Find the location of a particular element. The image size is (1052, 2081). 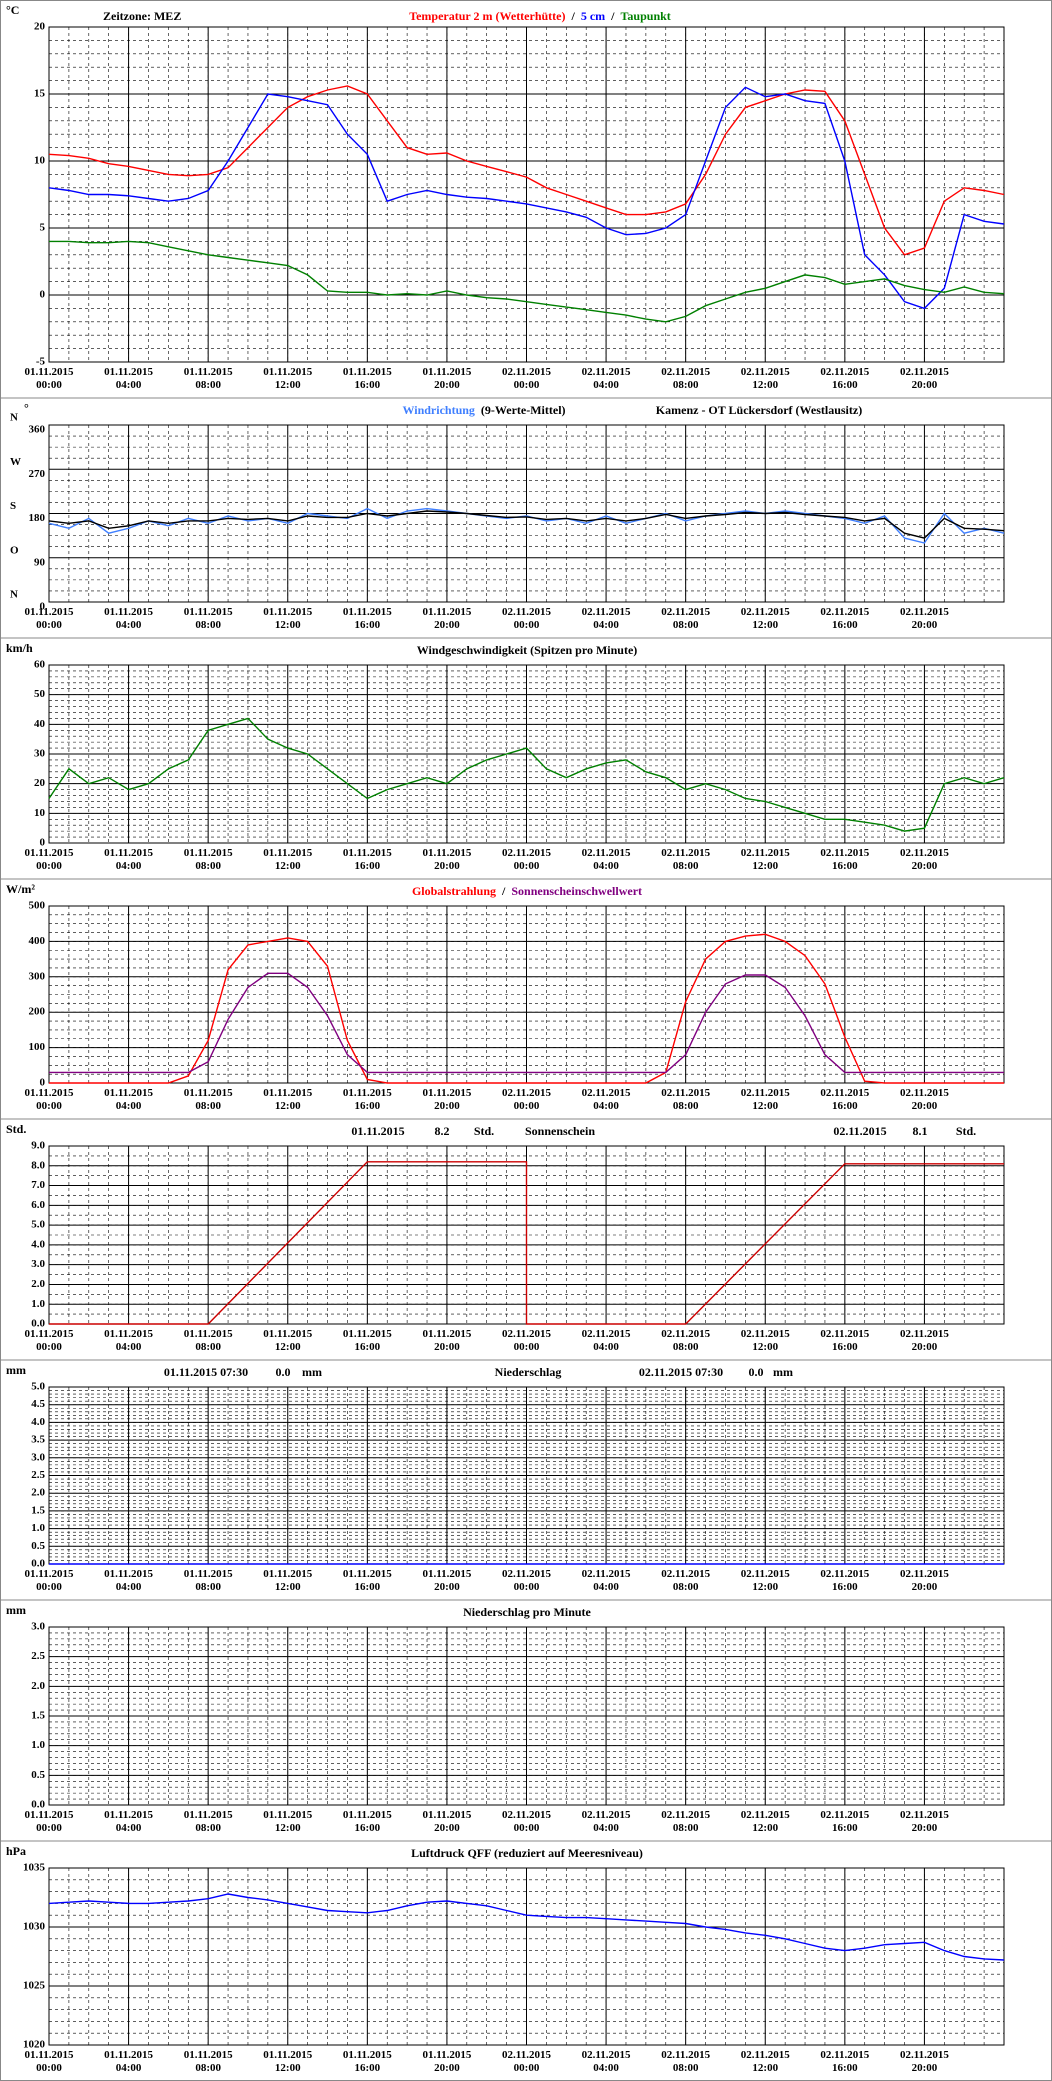

y-tick-label: 270 is located at coordinates (37, 474).